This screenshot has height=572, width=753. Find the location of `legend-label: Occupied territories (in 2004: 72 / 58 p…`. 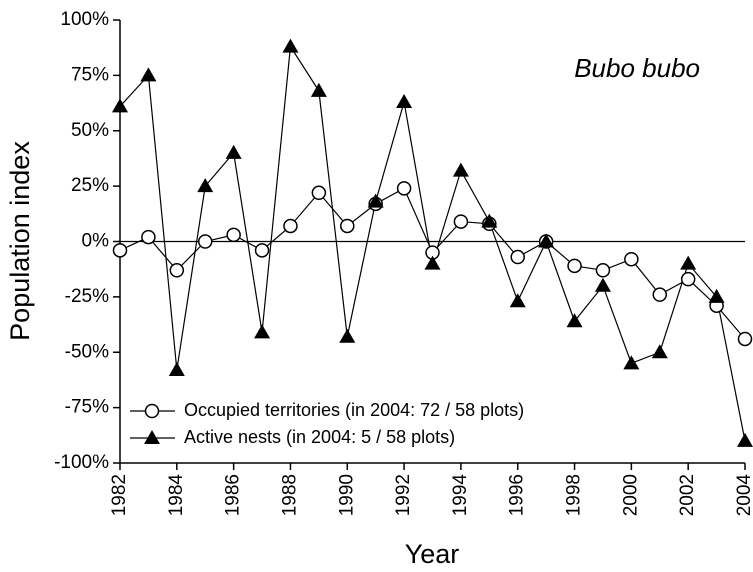

legend-label: Occupied territories (in 2004: 72 / 58 p… is located at coordinates (354, 410).